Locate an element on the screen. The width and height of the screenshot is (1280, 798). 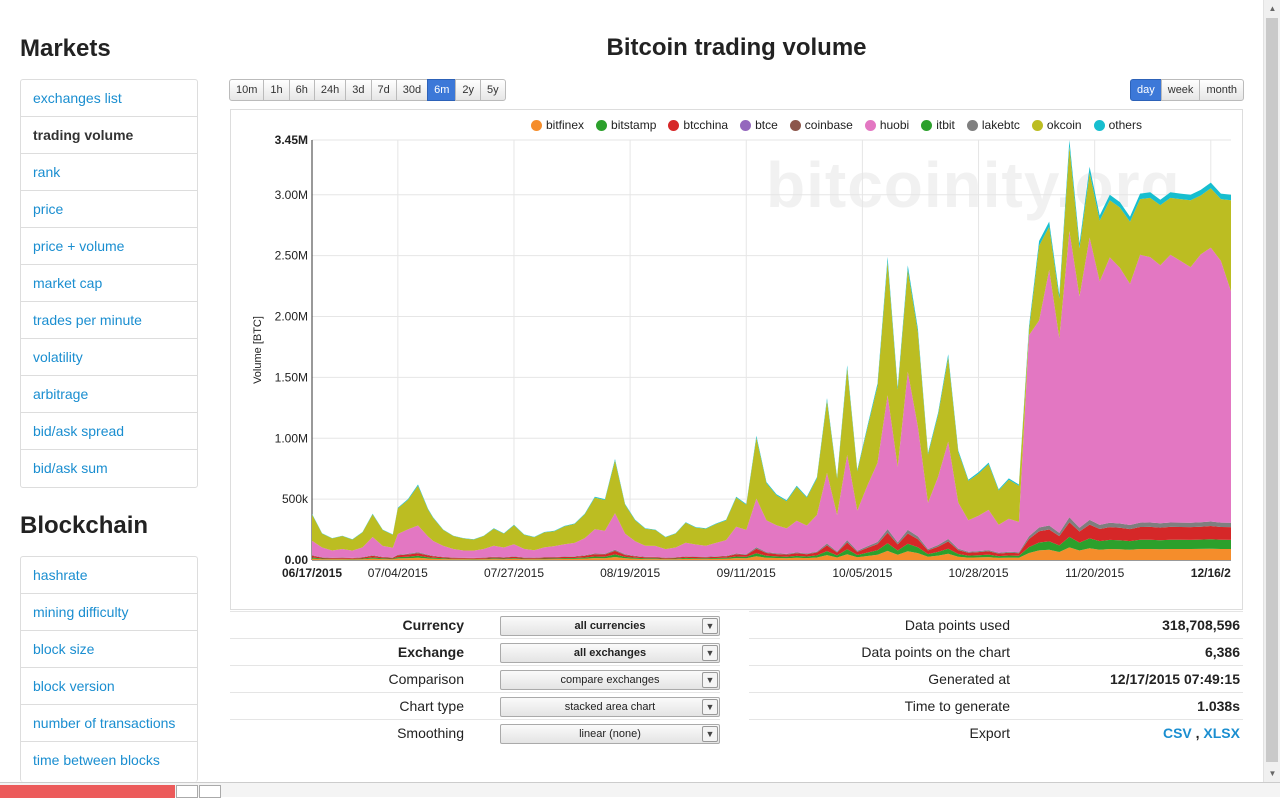
select-value: all currencies is located at coordinates (610, 626).